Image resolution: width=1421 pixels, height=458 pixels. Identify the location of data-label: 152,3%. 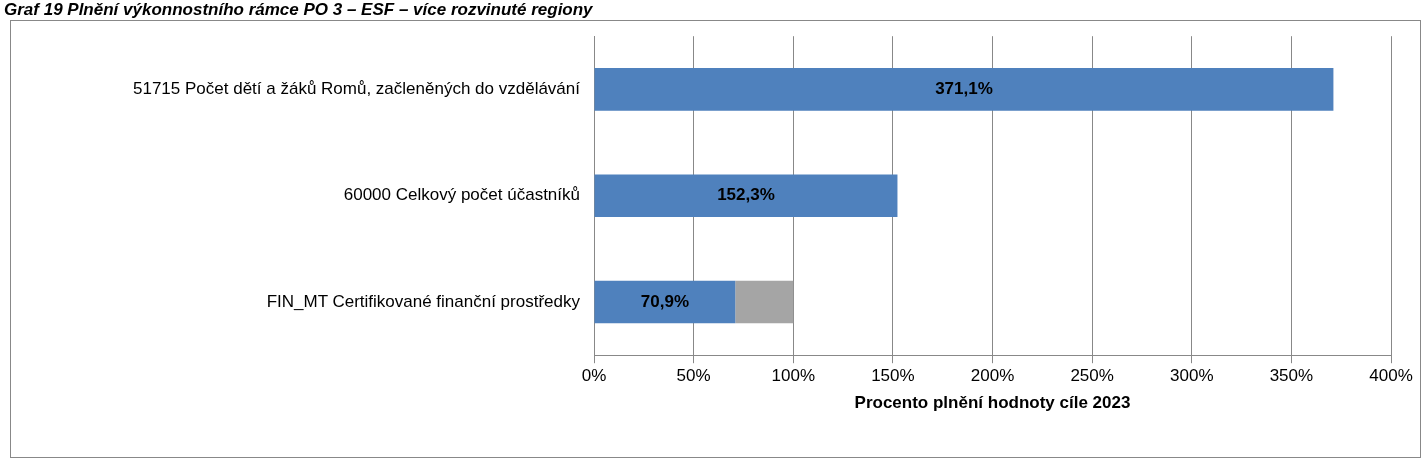
(746, 195).